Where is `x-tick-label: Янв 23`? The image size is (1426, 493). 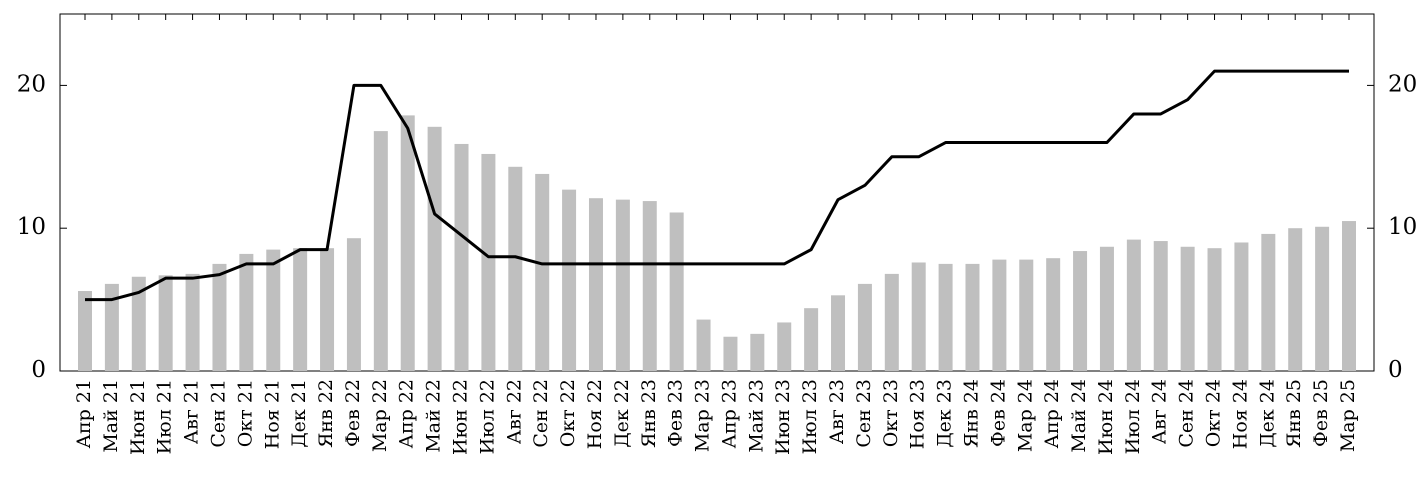 x-tick-label: Янв 23 is located at coordinates (649, 413).